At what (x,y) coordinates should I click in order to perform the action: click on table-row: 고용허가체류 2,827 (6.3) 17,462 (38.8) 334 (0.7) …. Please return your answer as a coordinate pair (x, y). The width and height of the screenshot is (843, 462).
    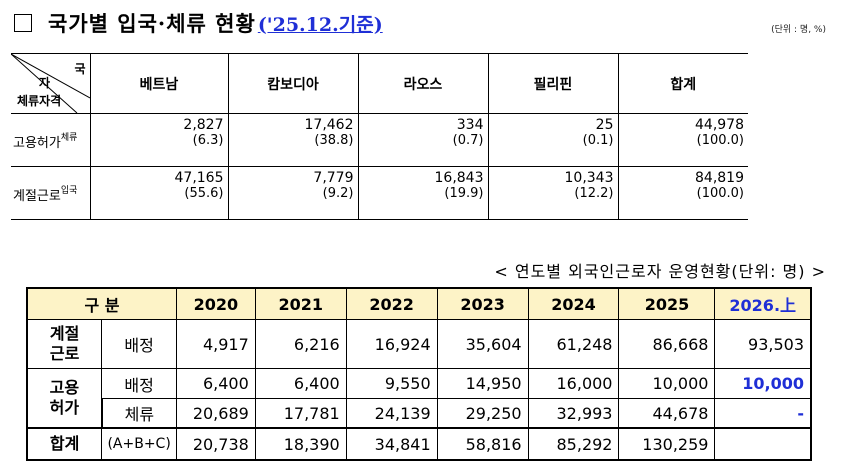
    Looking at the image, I should click on (379, 140).